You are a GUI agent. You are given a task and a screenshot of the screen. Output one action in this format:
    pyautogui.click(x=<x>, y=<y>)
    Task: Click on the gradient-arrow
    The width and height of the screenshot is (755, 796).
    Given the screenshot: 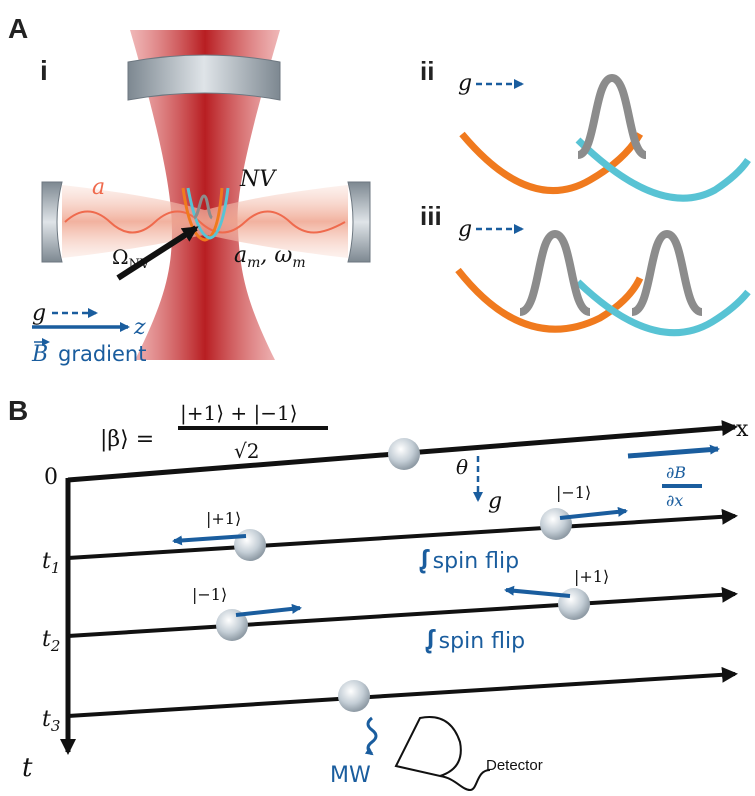 What is the action you would take?
    pyautogui.click(x=673, y=451)
    